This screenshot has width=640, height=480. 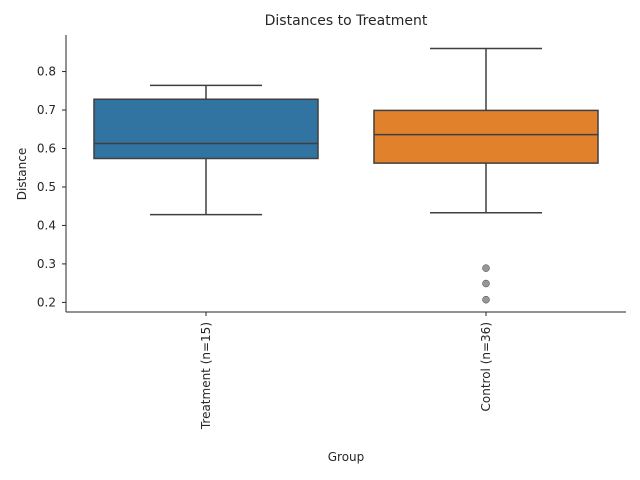 What do you see at coordinates (46, 187) in the screenshot?
I see `y-tick-label: 0.5` at bounding box center [46, 187].